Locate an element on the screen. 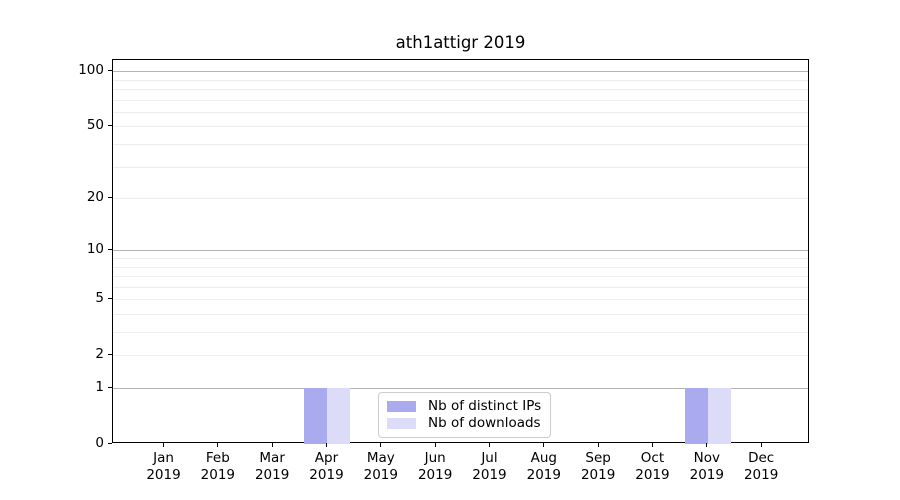 Image resolution: width=900 pixels, height=500 pixels. x-tick-month: Apr is located at coordinates (326, 458).